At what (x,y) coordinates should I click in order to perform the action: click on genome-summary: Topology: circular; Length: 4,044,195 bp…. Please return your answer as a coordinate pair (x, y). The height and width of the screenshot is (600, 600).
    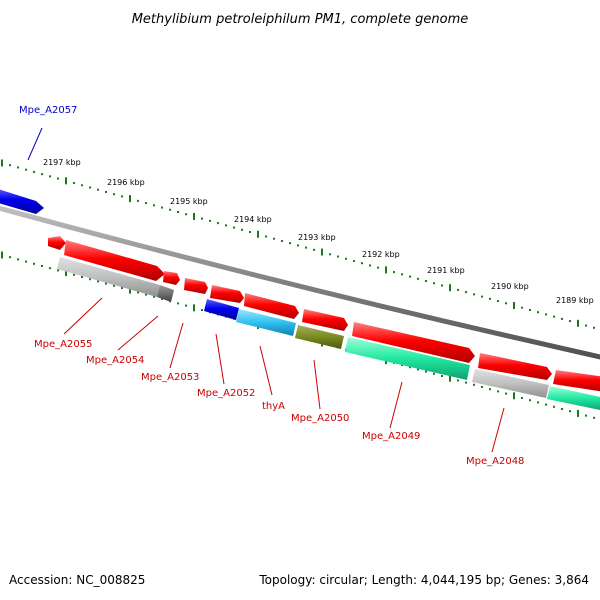
    Looking at the image, I should click on (424, 580).